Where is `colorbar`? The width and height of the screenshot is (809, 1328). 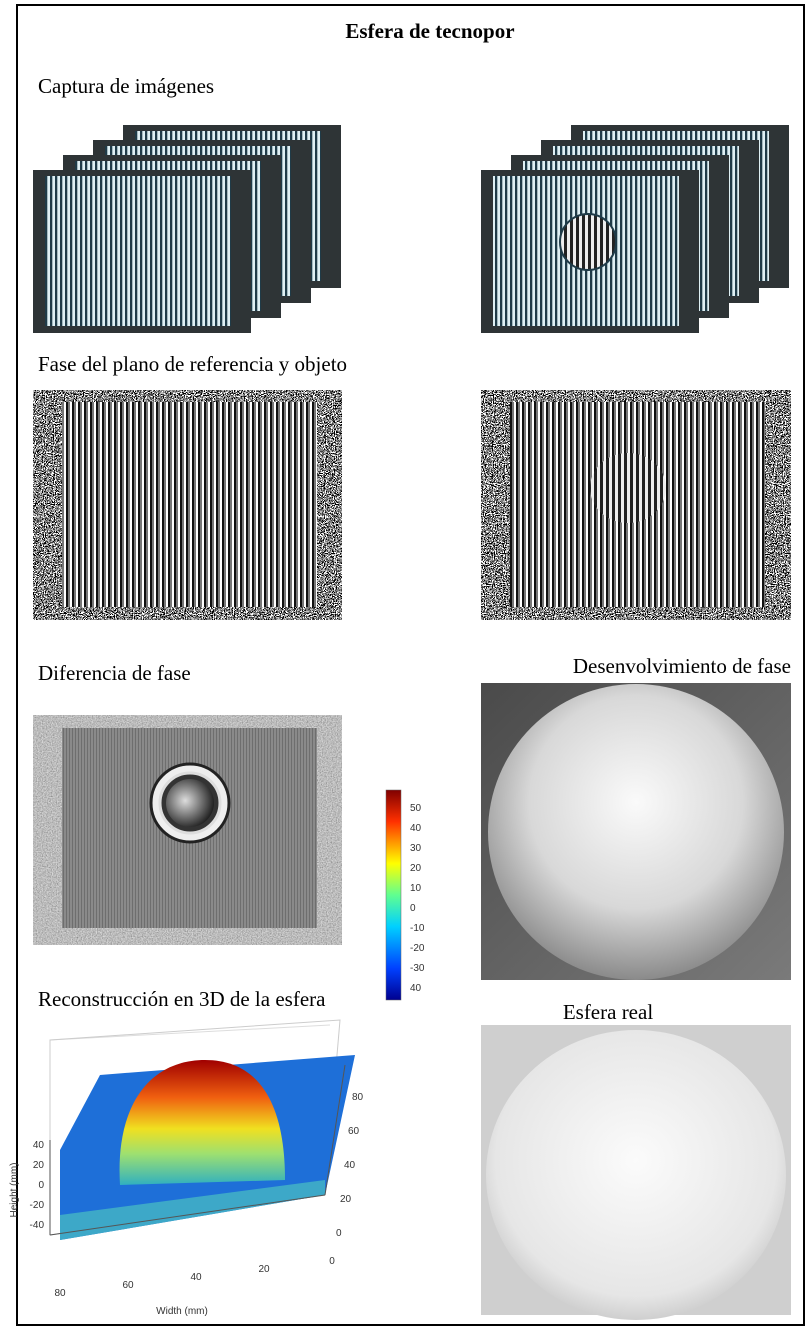 colorbar is located at coordinates (393, 895).